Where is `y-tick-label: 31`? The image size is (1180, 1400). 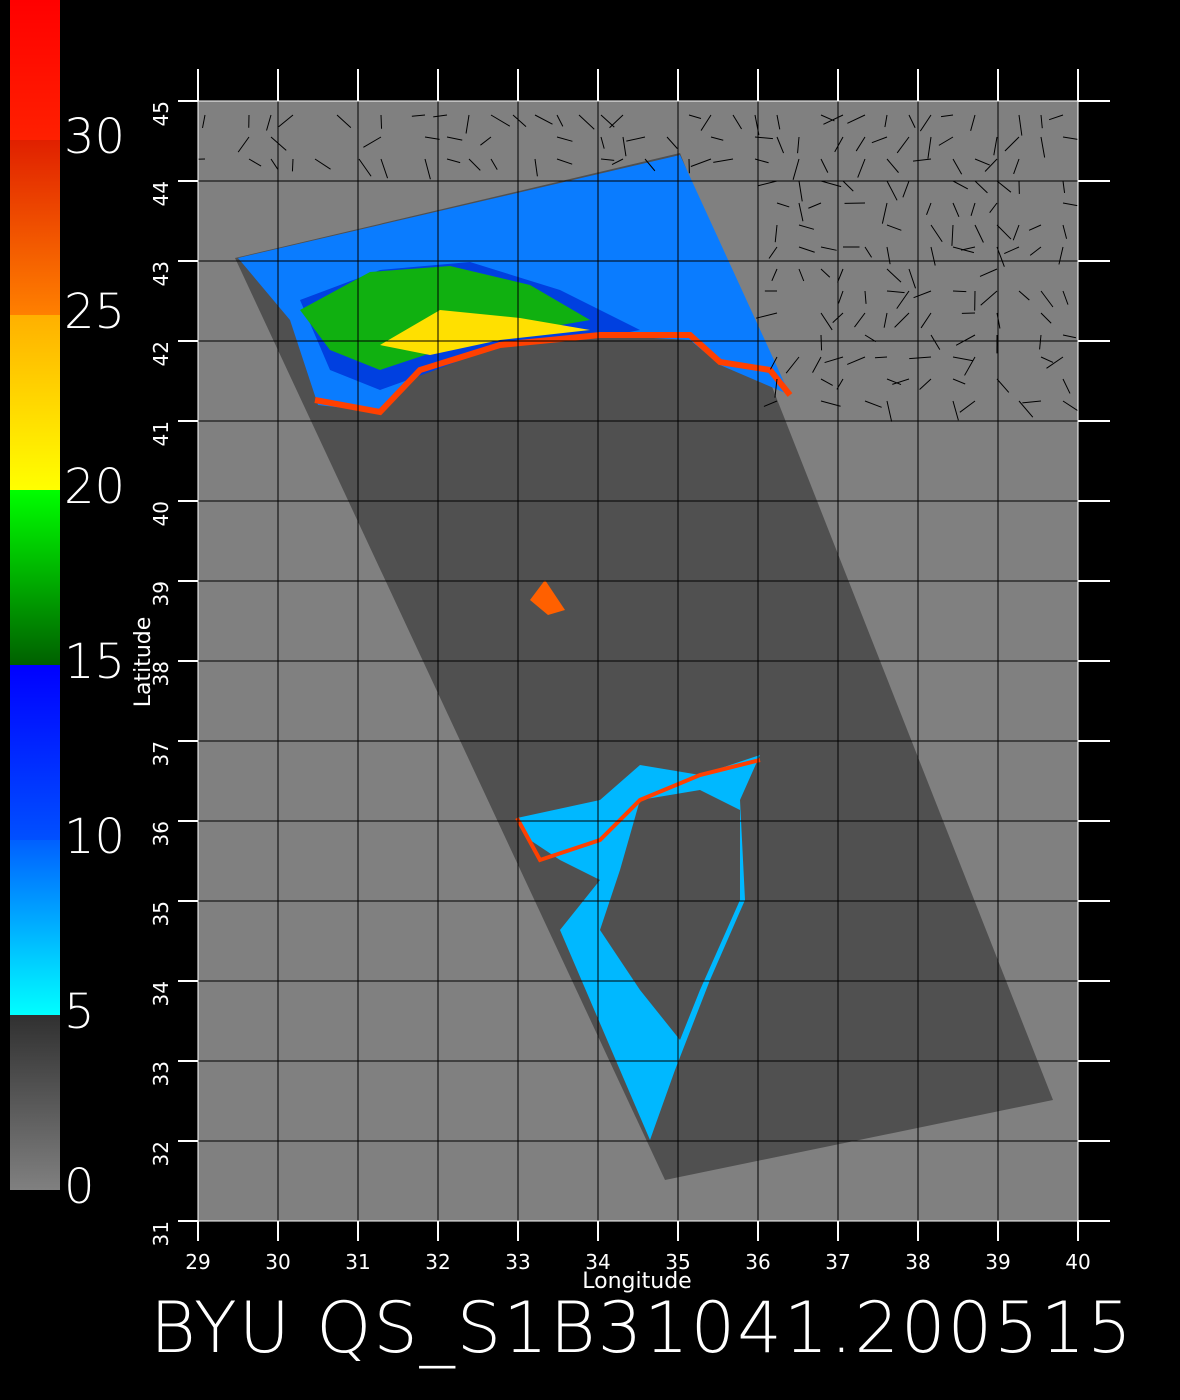 y-tick-label: 31 is located at coordinates (161, 1233).